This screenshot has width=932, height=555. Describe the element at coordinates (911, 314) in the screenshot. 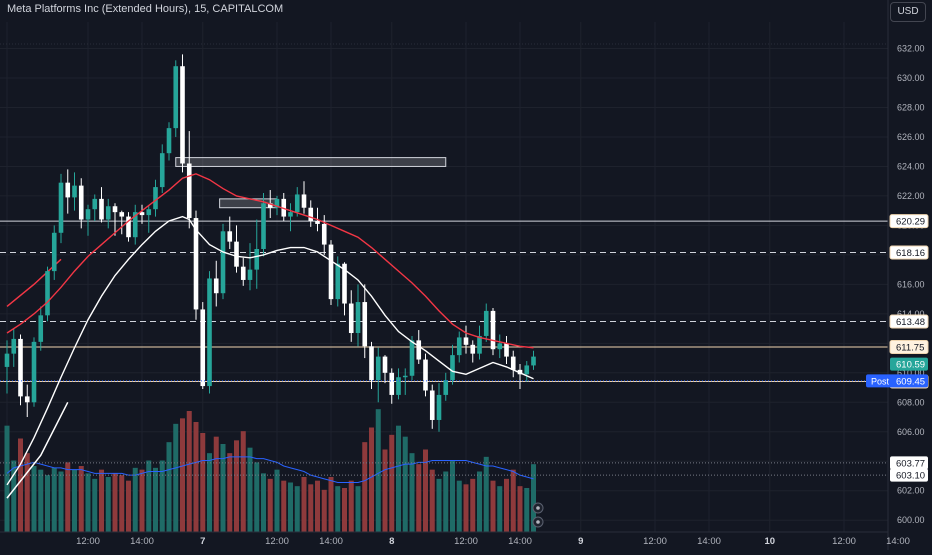

I see `y-tick-label: 614.00` at that location.